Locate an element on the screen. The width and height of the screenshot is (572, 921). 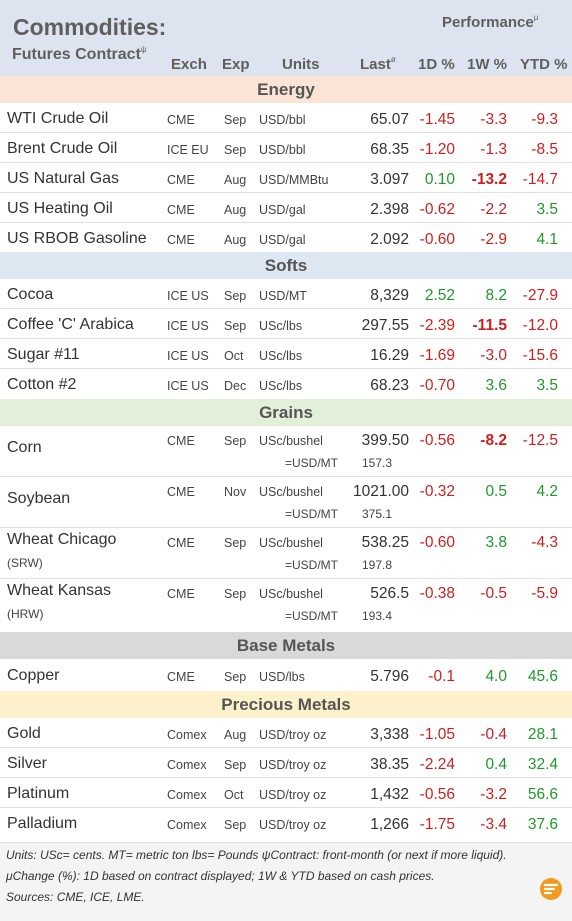
last-price: 16.29 is located at coordinates (389, 355).